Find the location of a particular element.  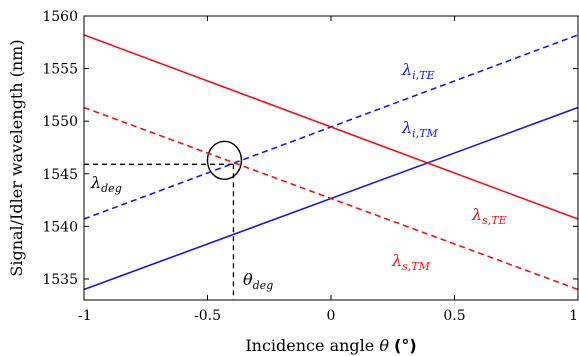

y-axis-label: Signal/Idler wavelength (nm) is located at coordinates (16, 157).